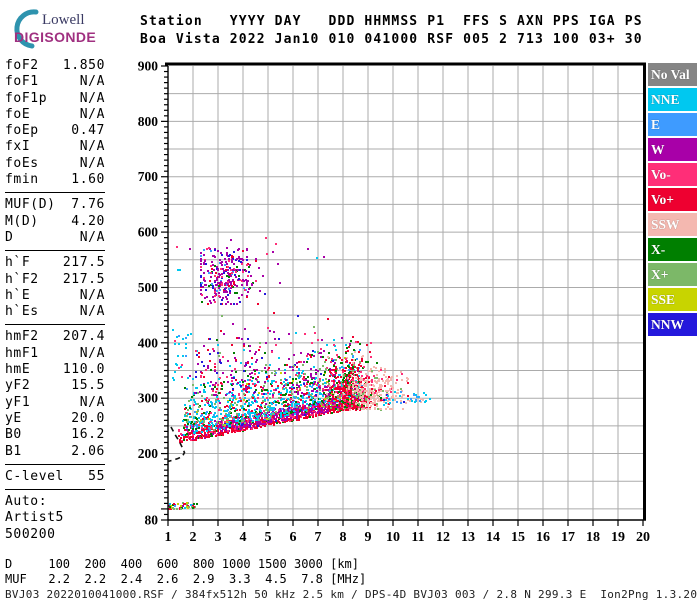 Image resolution: width=700 pixels, height=600 pixels. Describe the element at coordinates (443, 537) in the screenshot. I see `svg-text: 12` at that location.